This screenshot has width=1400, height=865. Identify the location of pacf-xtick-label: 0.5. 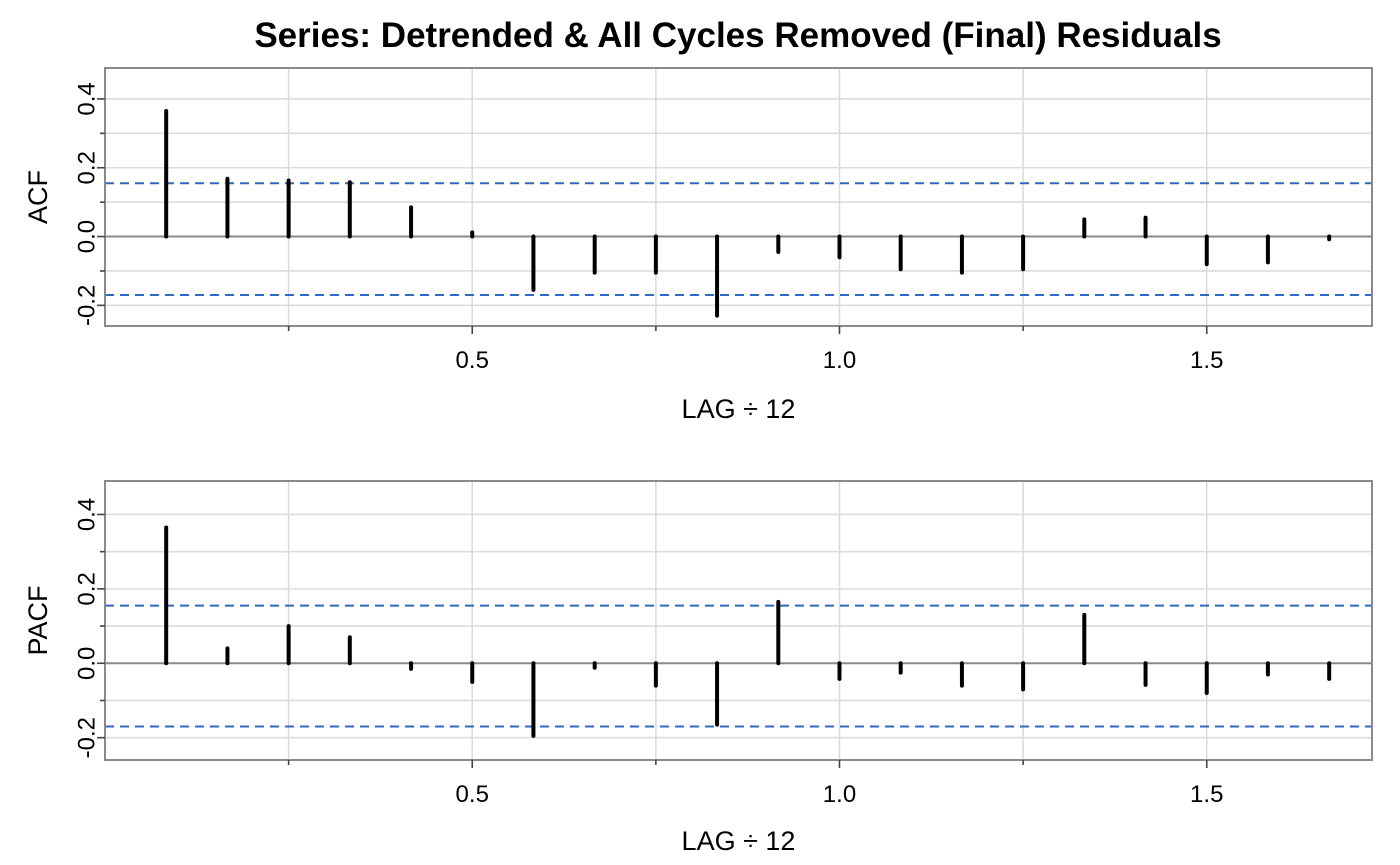
(472, 794).